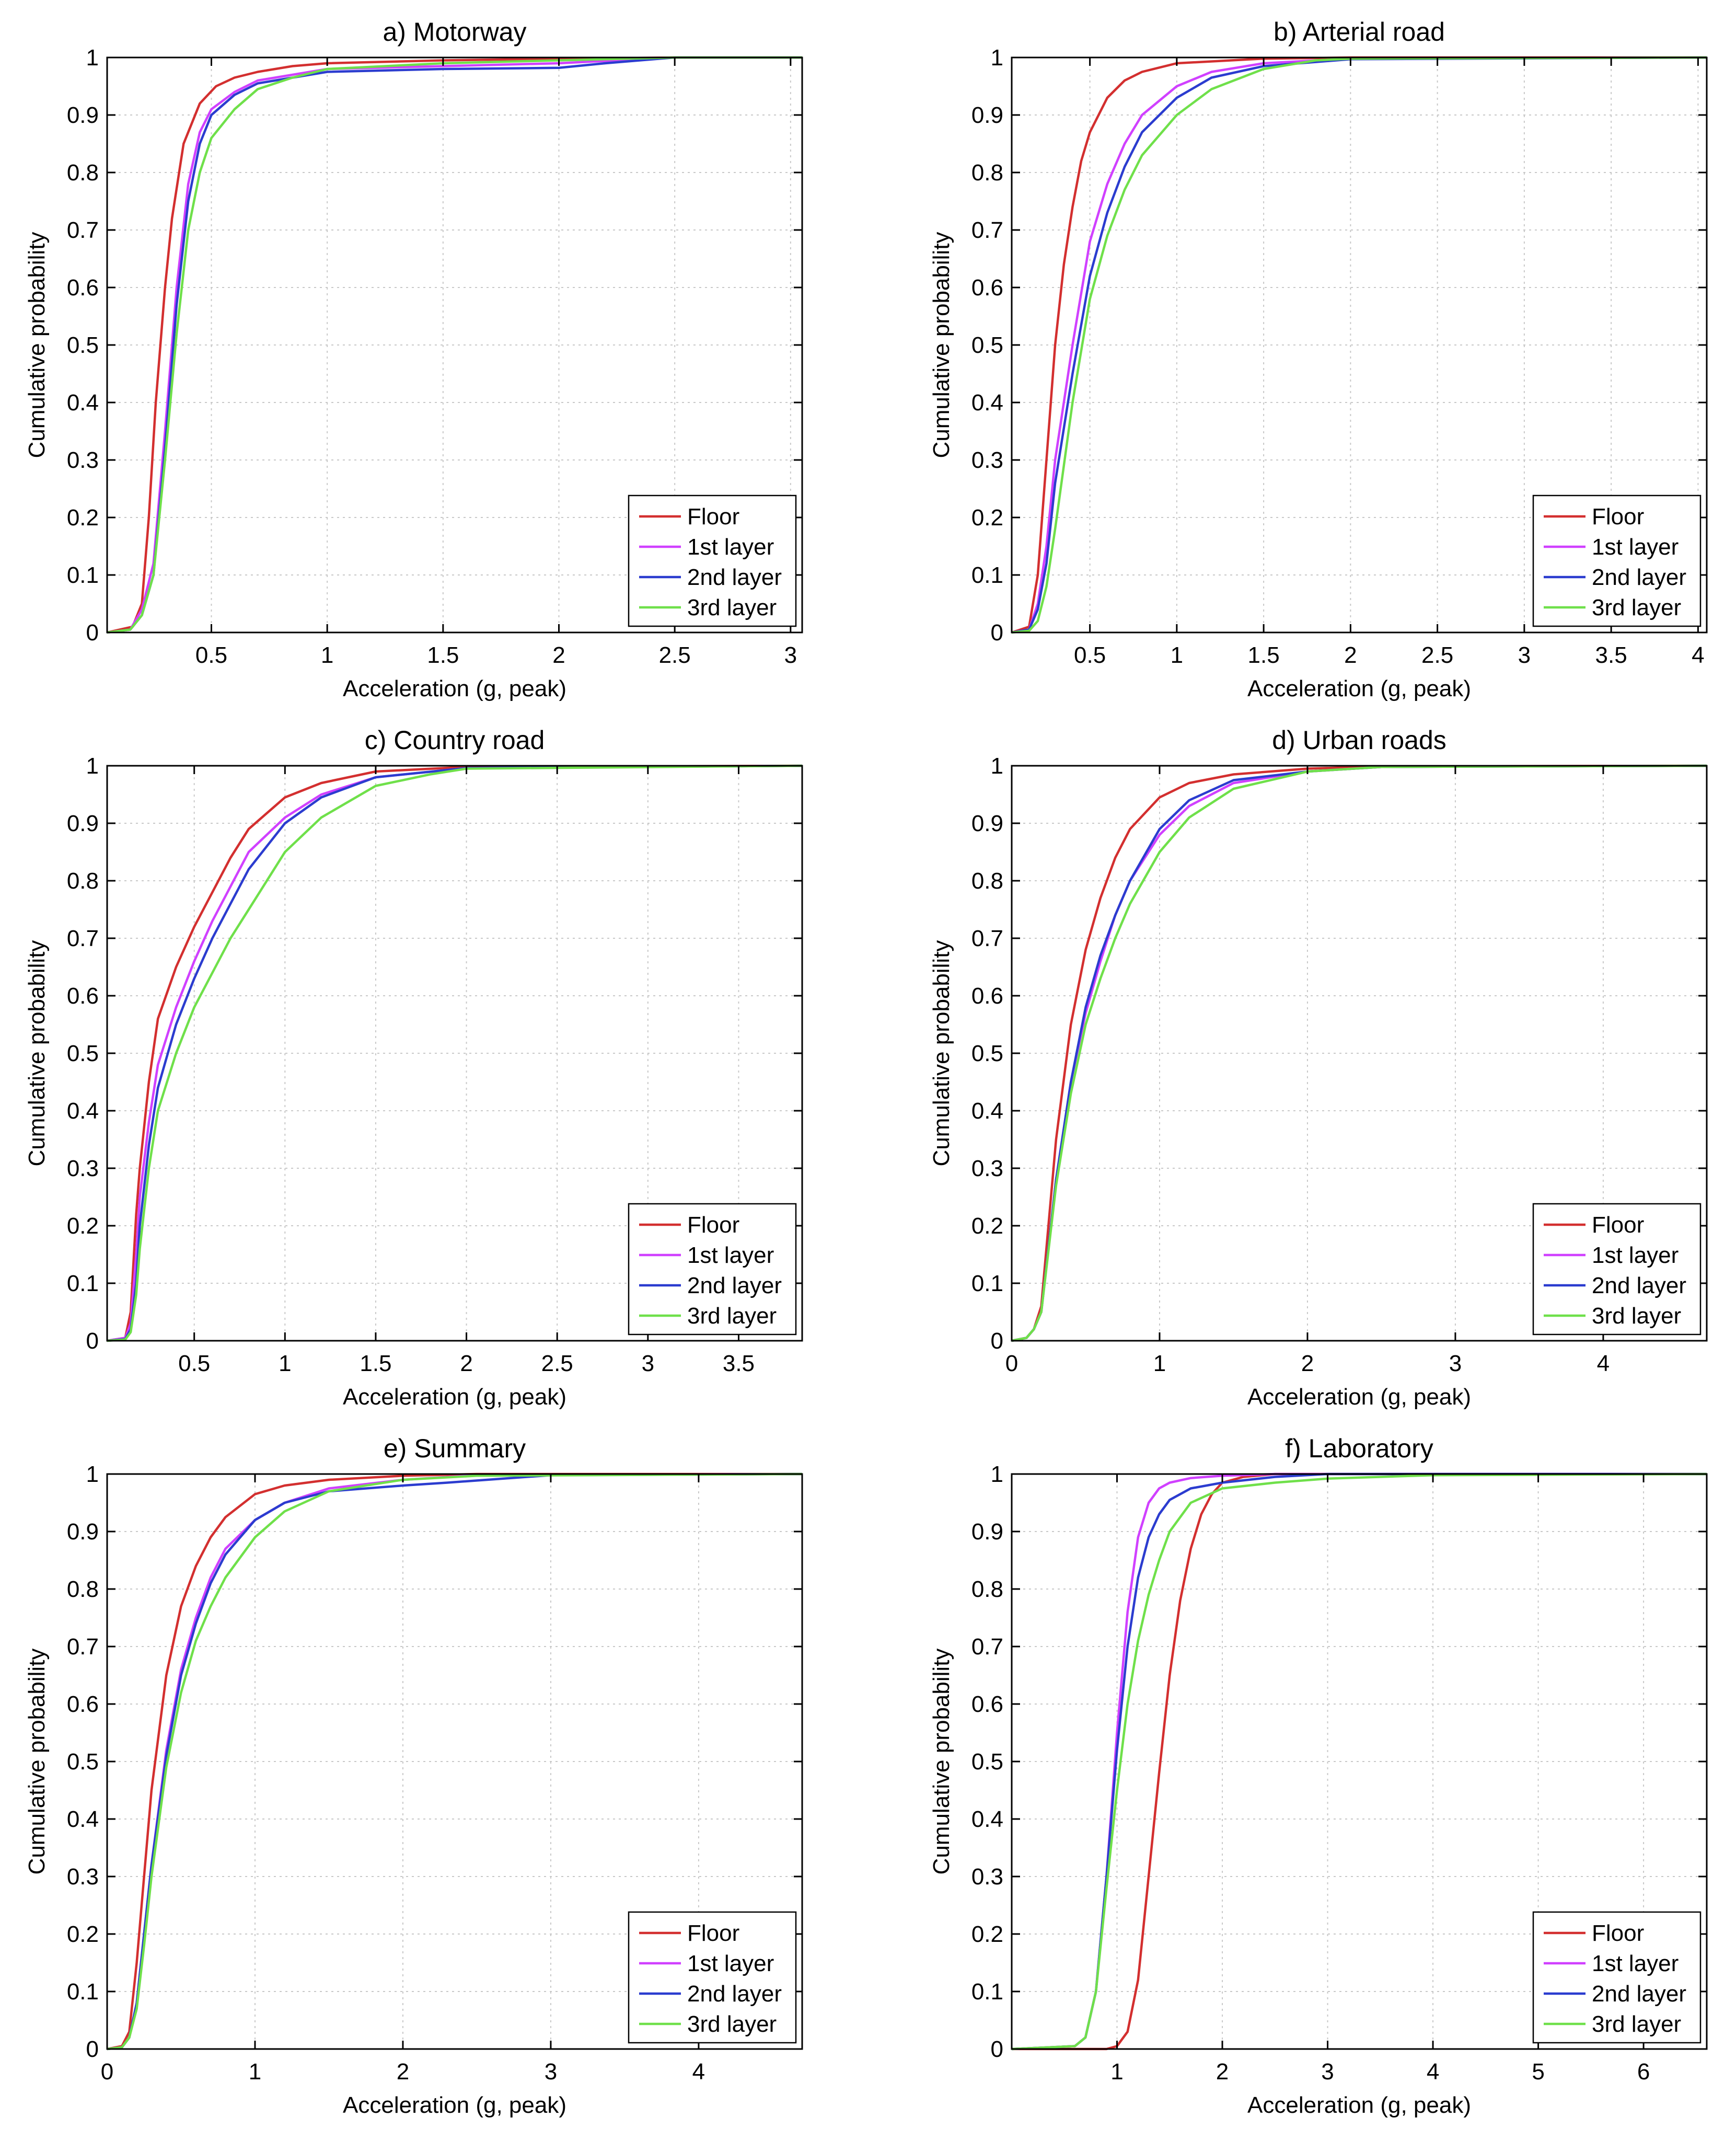  What do you see at coordinates (455, 1053) in the screenshot?
I see `series-line-1st-layer` at bounding box center [455, 1053].